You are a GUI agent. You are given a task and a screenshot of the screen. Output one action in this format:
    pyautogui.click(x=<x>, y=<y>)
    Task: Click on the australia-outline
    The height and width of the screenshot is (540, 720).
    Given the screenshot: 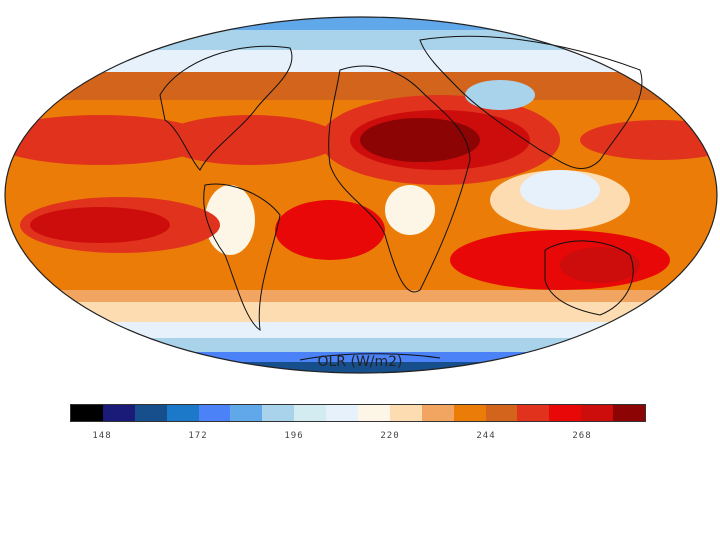 What is the action you would take?
    pyautogui.click(x=589, y=278)
    